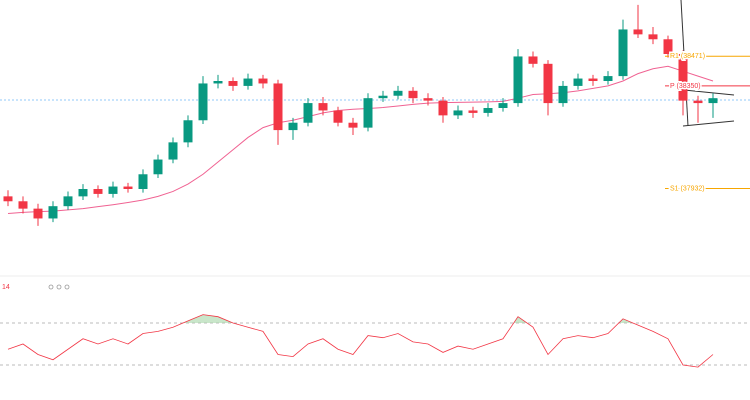  I want to click on pivot-label: S1 (37932), so click(687, 188).